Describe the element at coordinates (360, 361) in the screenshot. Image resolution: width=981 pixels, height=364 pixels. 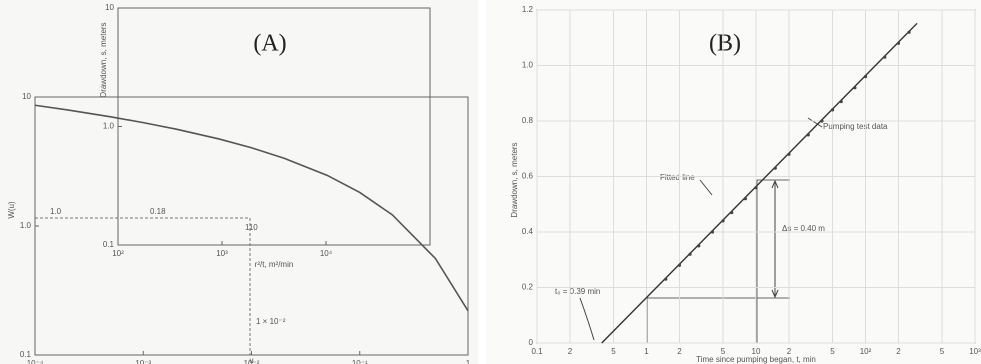
I see `x-tick-label: 10⁻¹` at that location.